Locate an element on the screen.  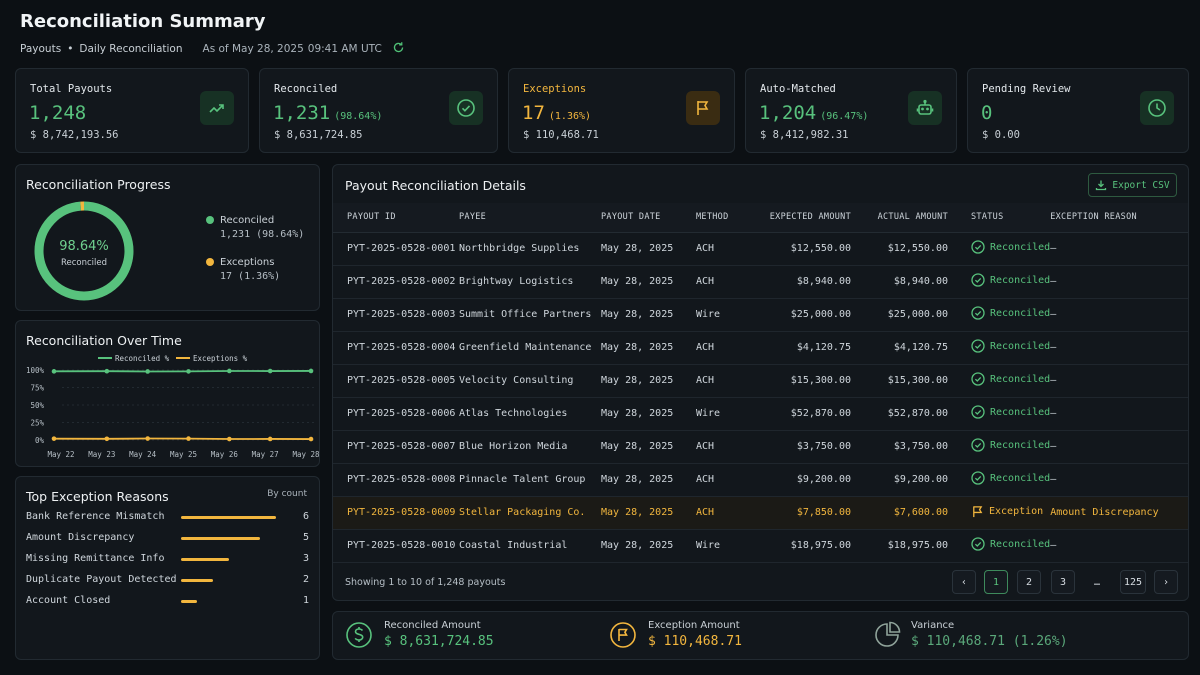
col-exception-reason: EXCEPTION REASON is located at coordinates (1119, 218).